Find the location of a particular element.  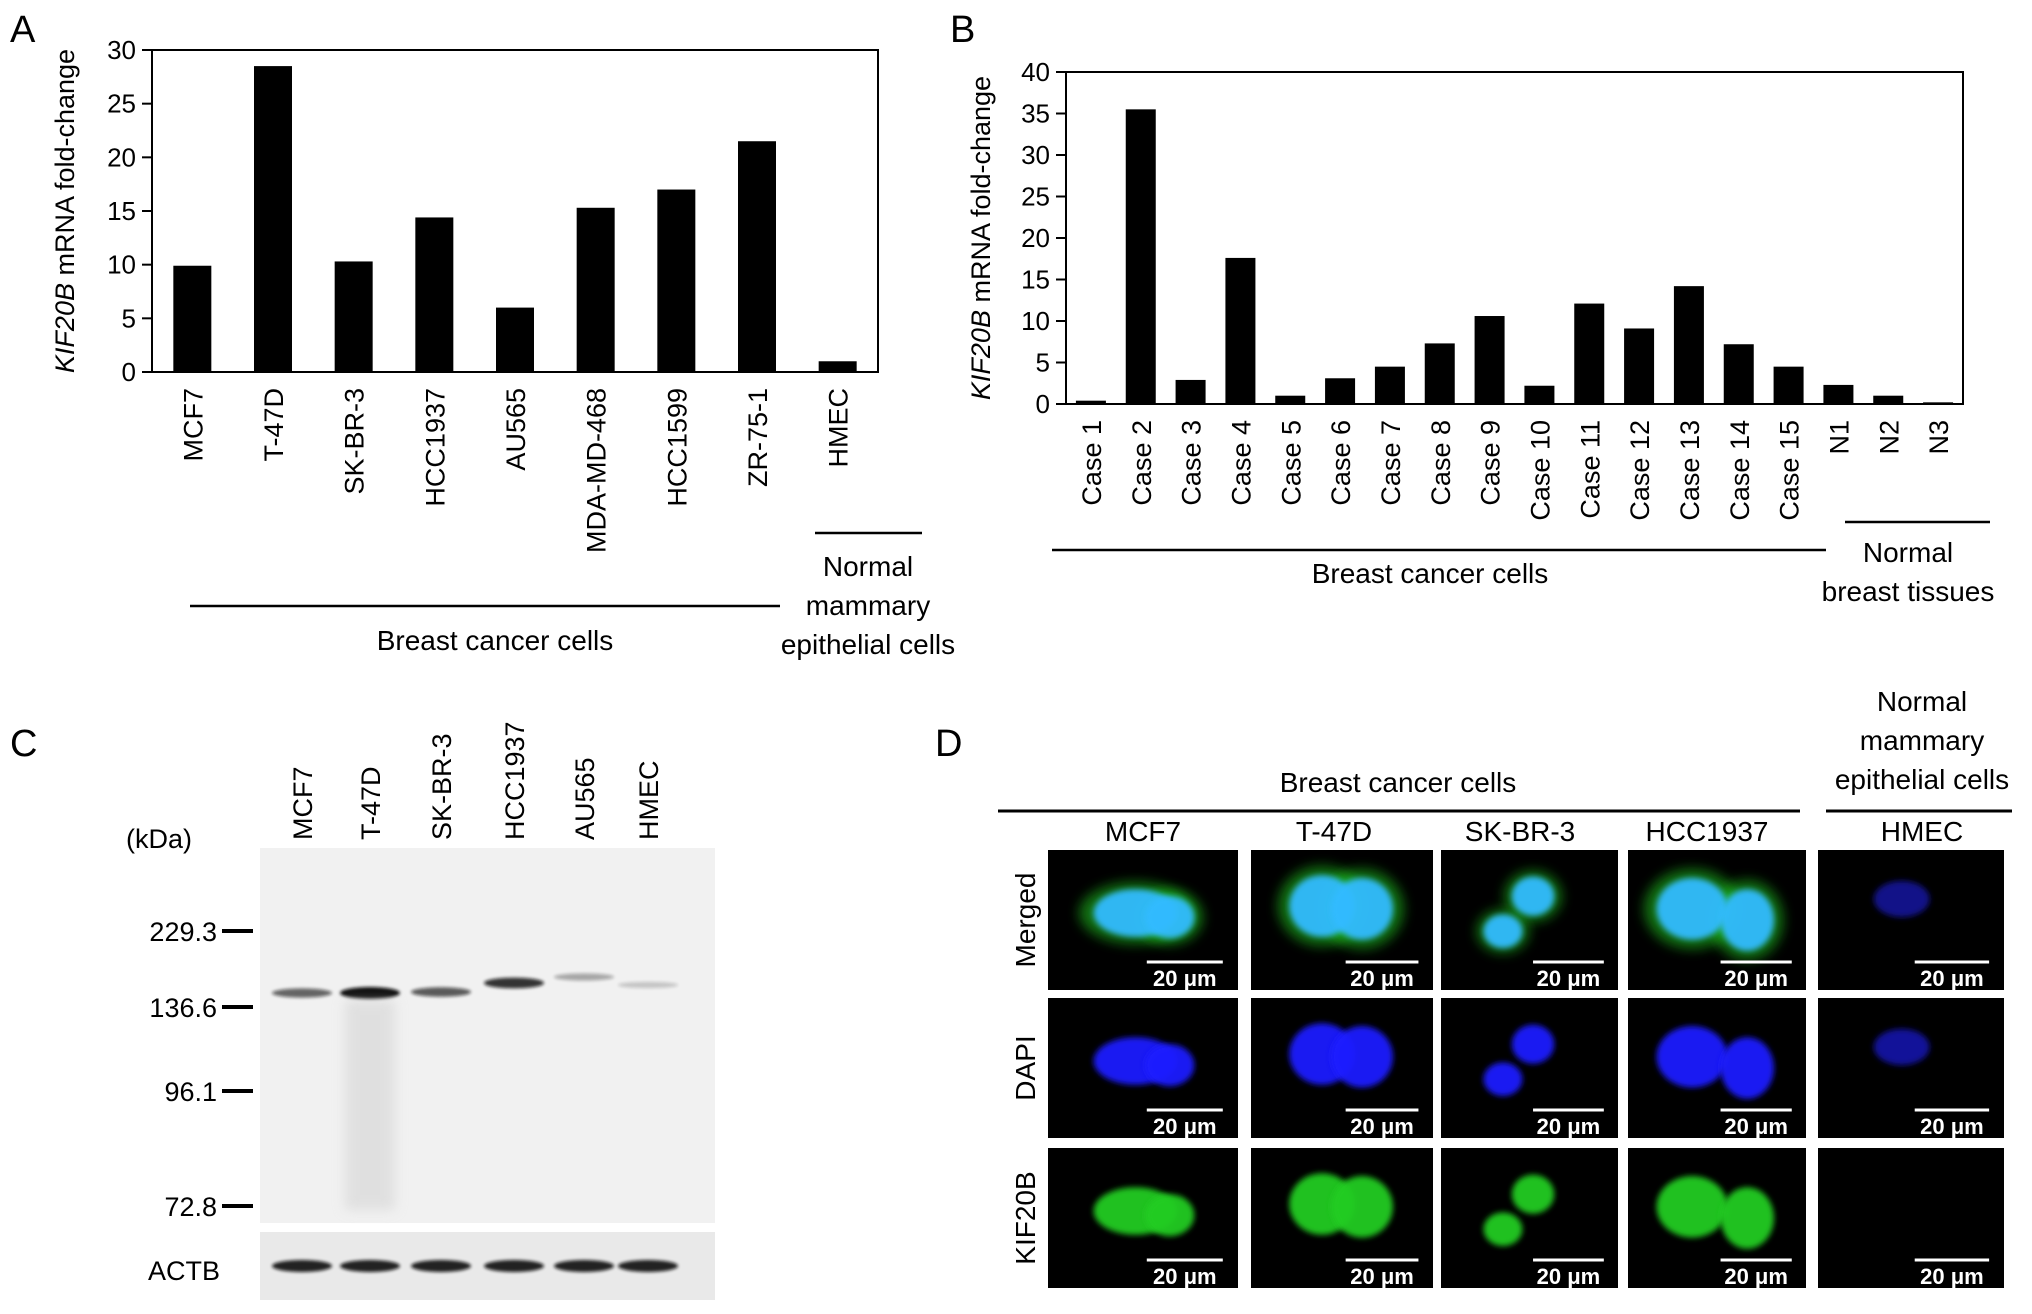

blot-loading-control-label: ACTB is located at coordinates (184, 1271).